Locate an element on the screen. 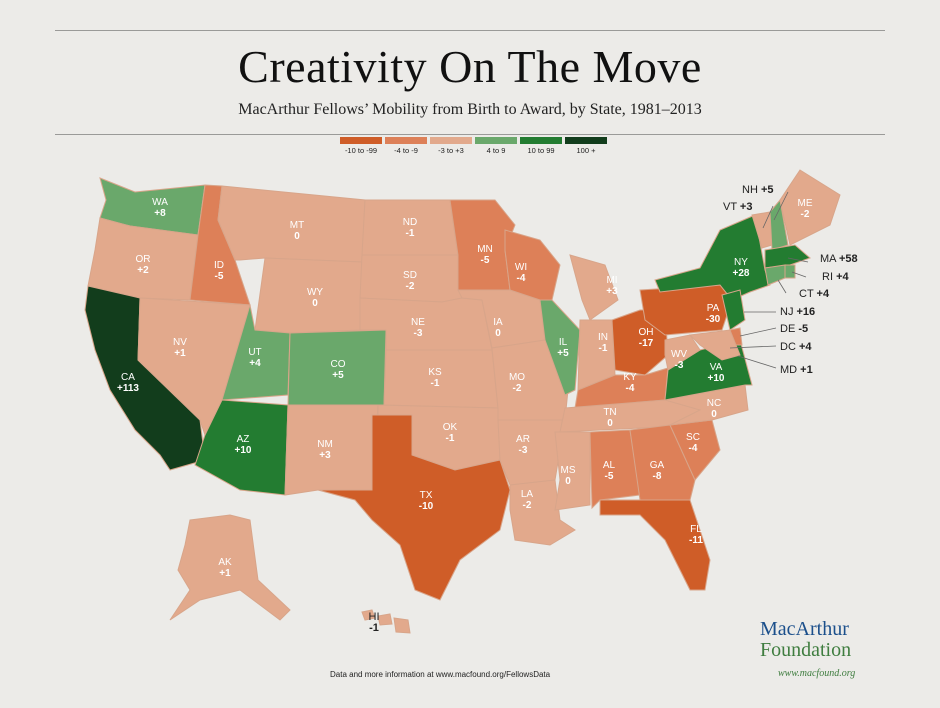 The width and height of the screenshot is (940, 708). state-label-nm: NM +3 is located at coordinates (325, 450).